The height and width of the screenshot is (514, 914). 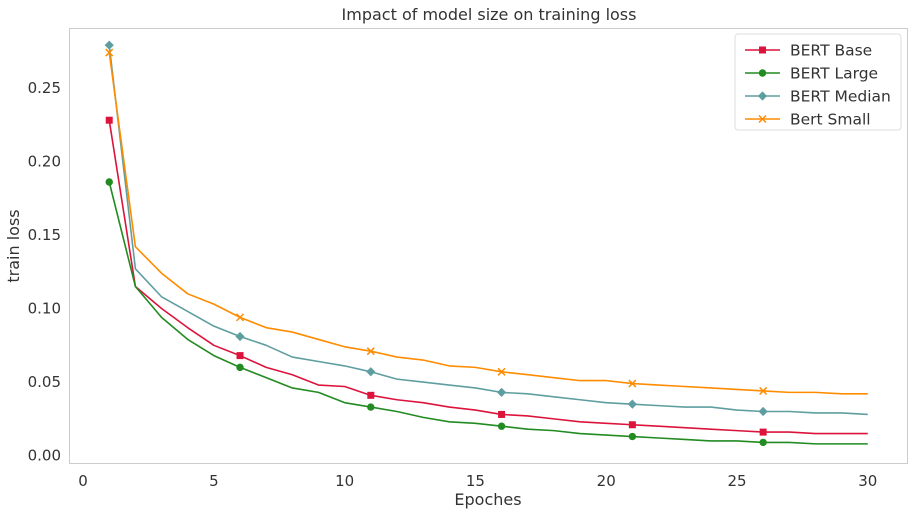 I want to click on x-tick-label: 10, so click(x=344, y=481).